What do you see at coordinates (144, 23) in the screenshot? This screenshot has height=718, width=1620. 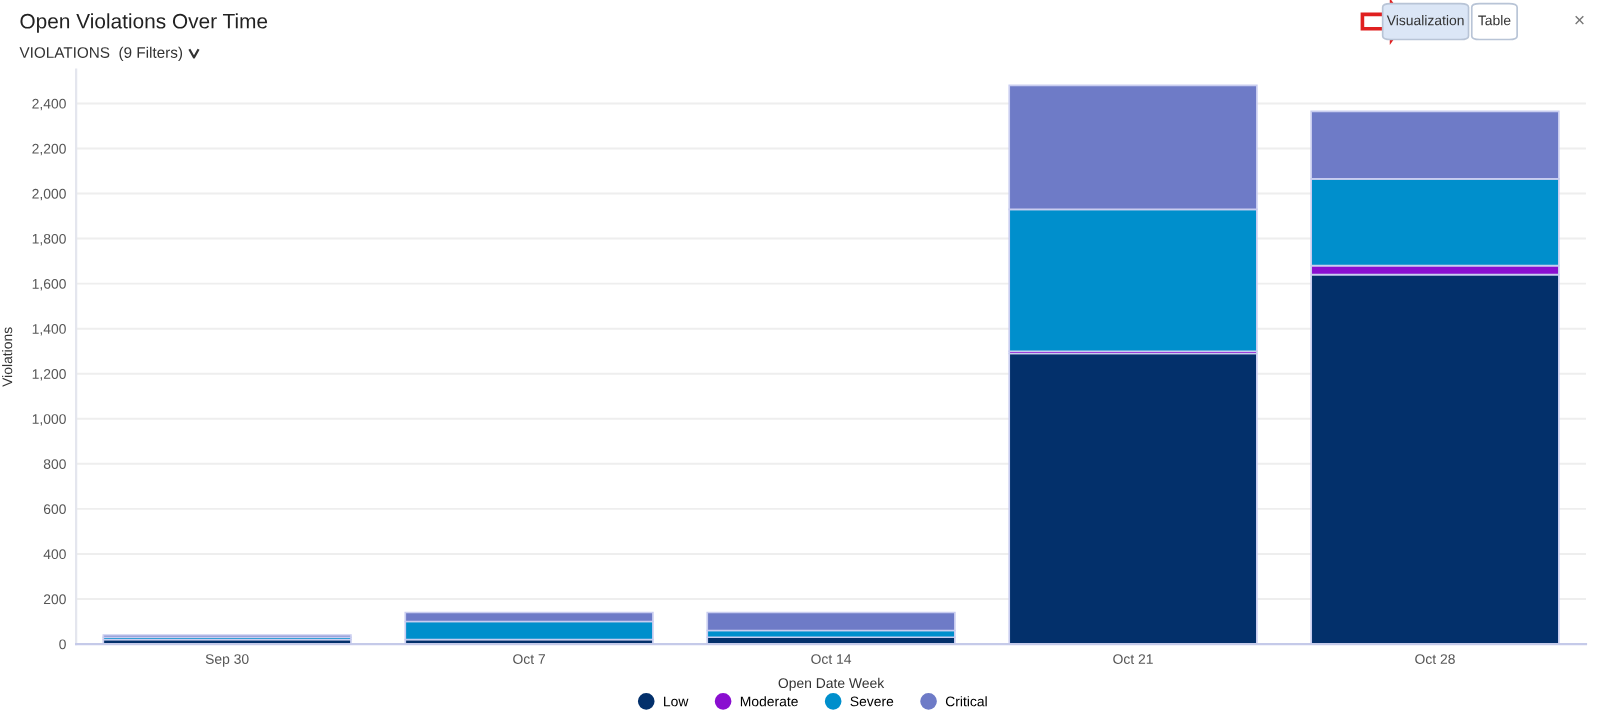 I see `chart-title: Open Violations Over Time` at bounding box center [144, 23].